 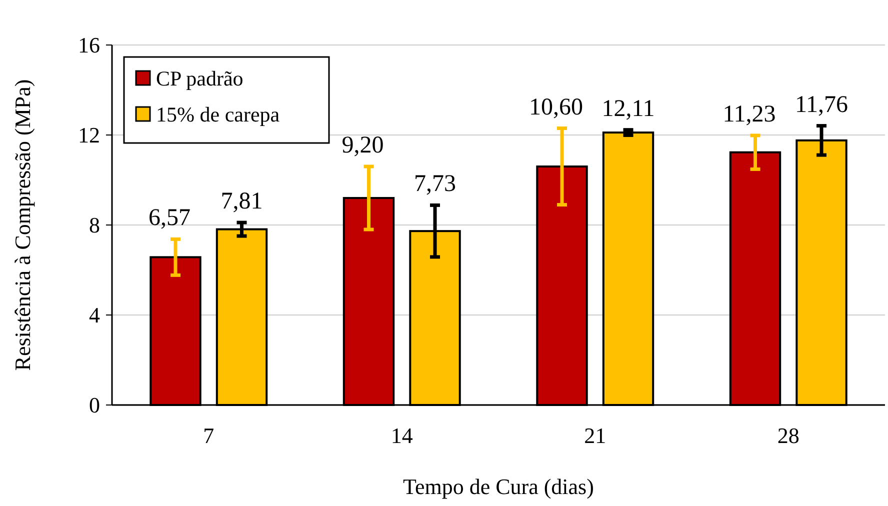 What do you see at coordinates (218, 114) in the screenshot?
I see `legend-label: 15% de carepa` at bounding box center [218, 114].